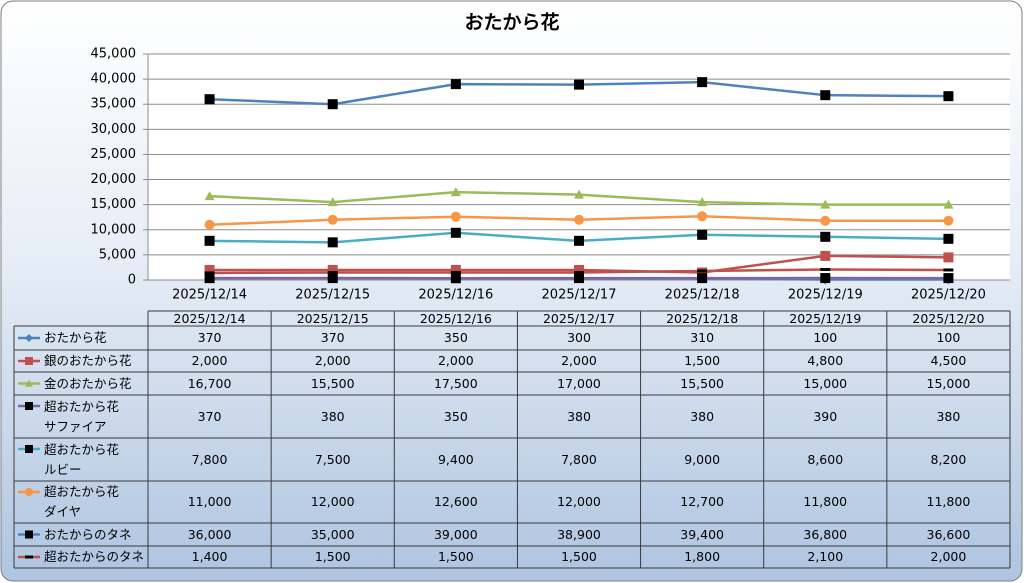  I want to click on table-header: 2025/12/19, so click(825, 318).